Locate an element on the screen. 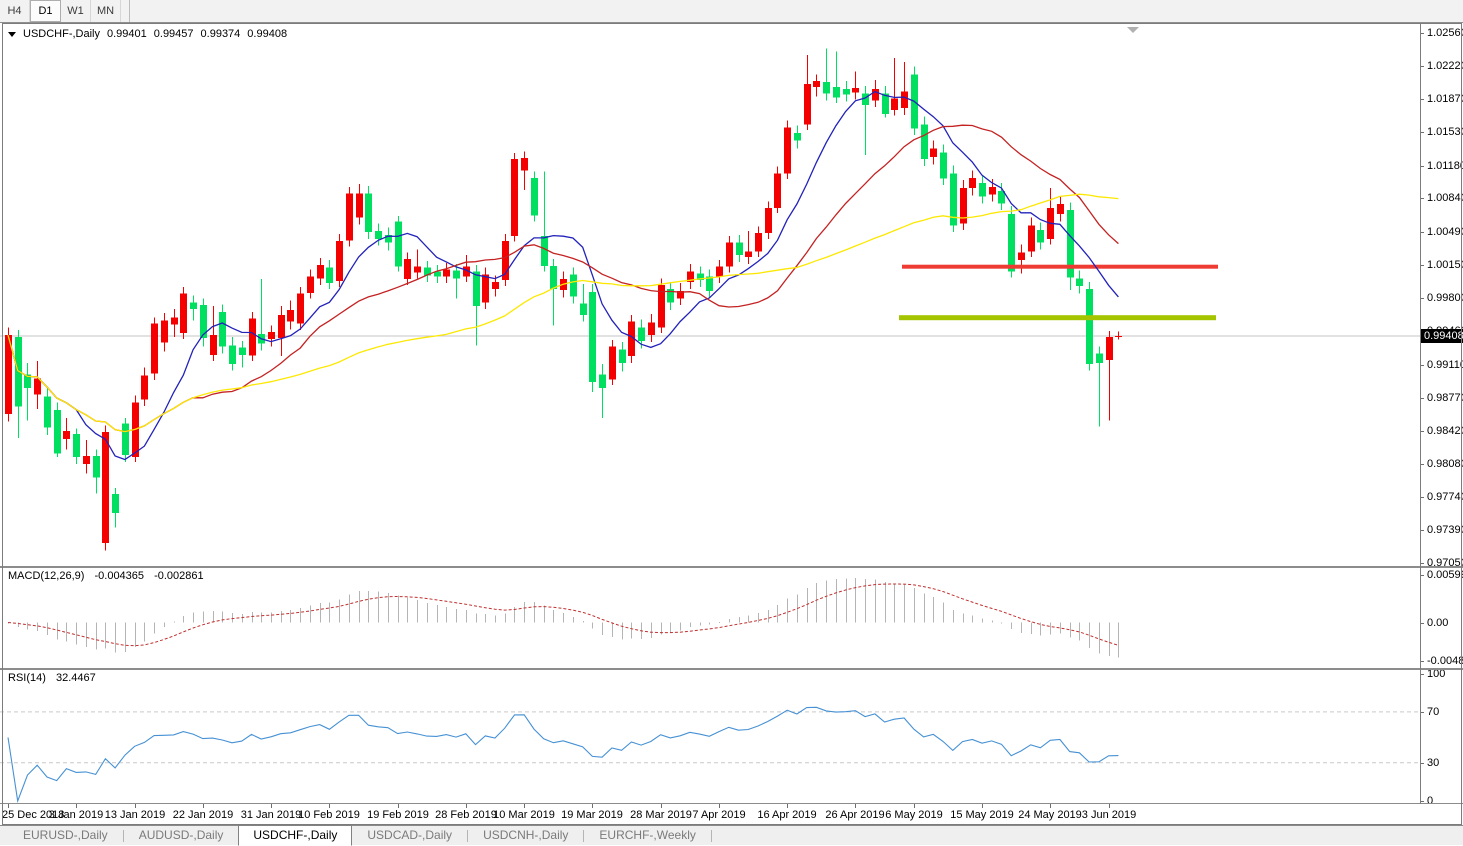 This screenshot has width=1463, height=846. date-axis-label: 19 Mar 2019 is located at coordinates (592, 815).